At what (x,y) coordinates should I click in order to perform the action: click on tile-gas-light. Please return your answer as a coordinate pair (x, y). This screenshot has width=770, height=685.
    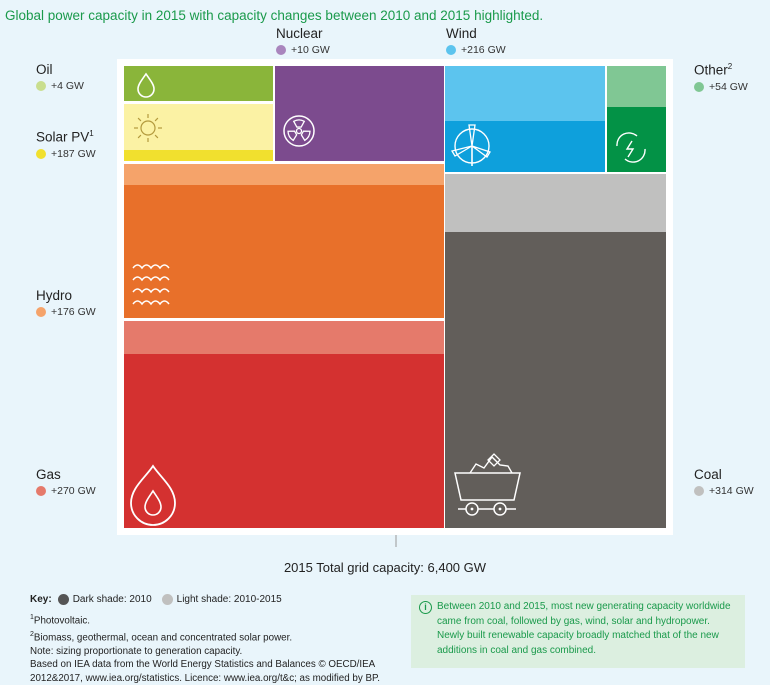
    Looking at the image, I should click on (284, 337).